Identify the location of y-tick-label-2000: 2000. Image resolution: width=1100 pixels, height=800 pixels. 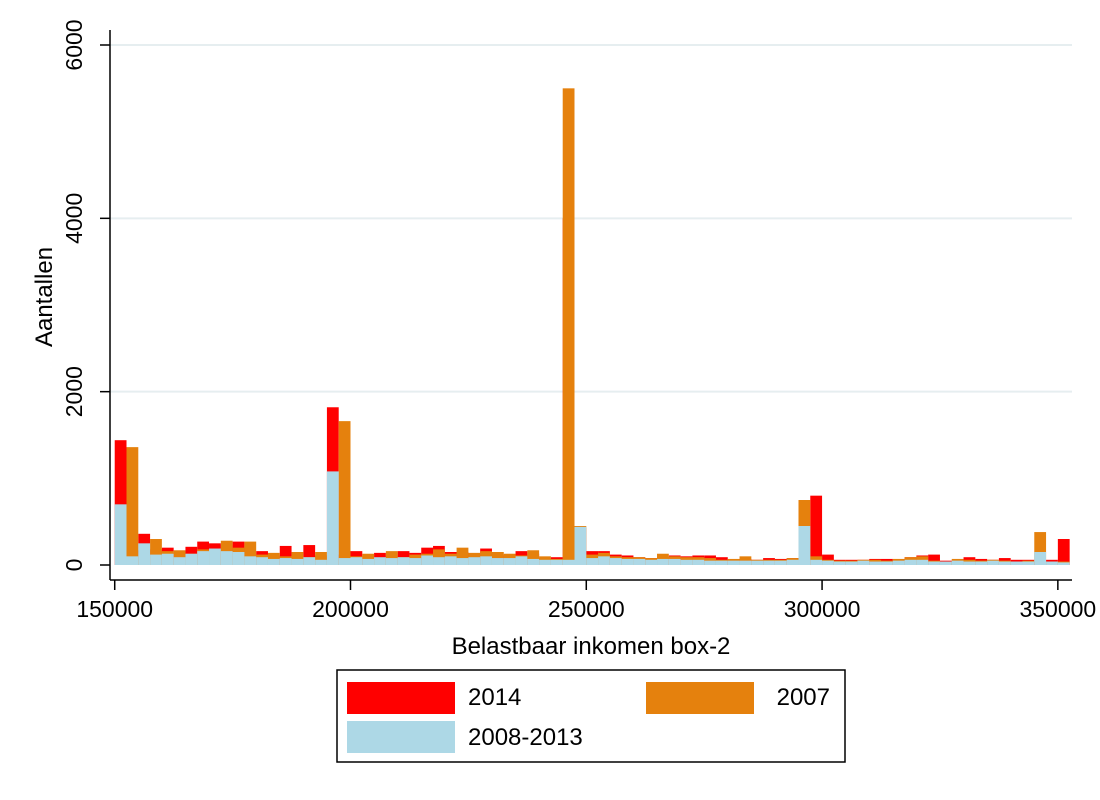
(74, 391).